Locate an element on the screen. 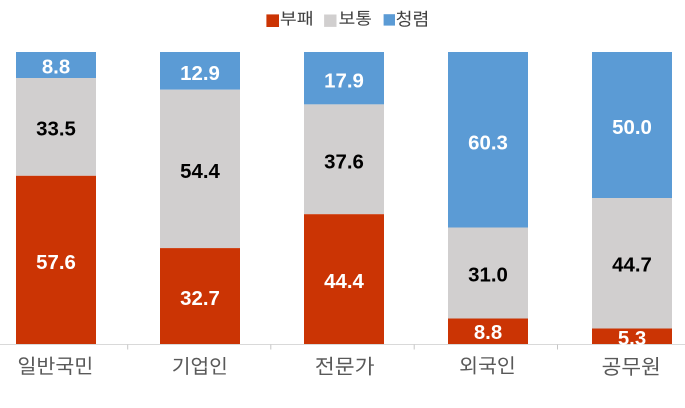 The width and height of the screenshot is (685, 408). svg-text: 60.3 is located at coordinates (488, 143).